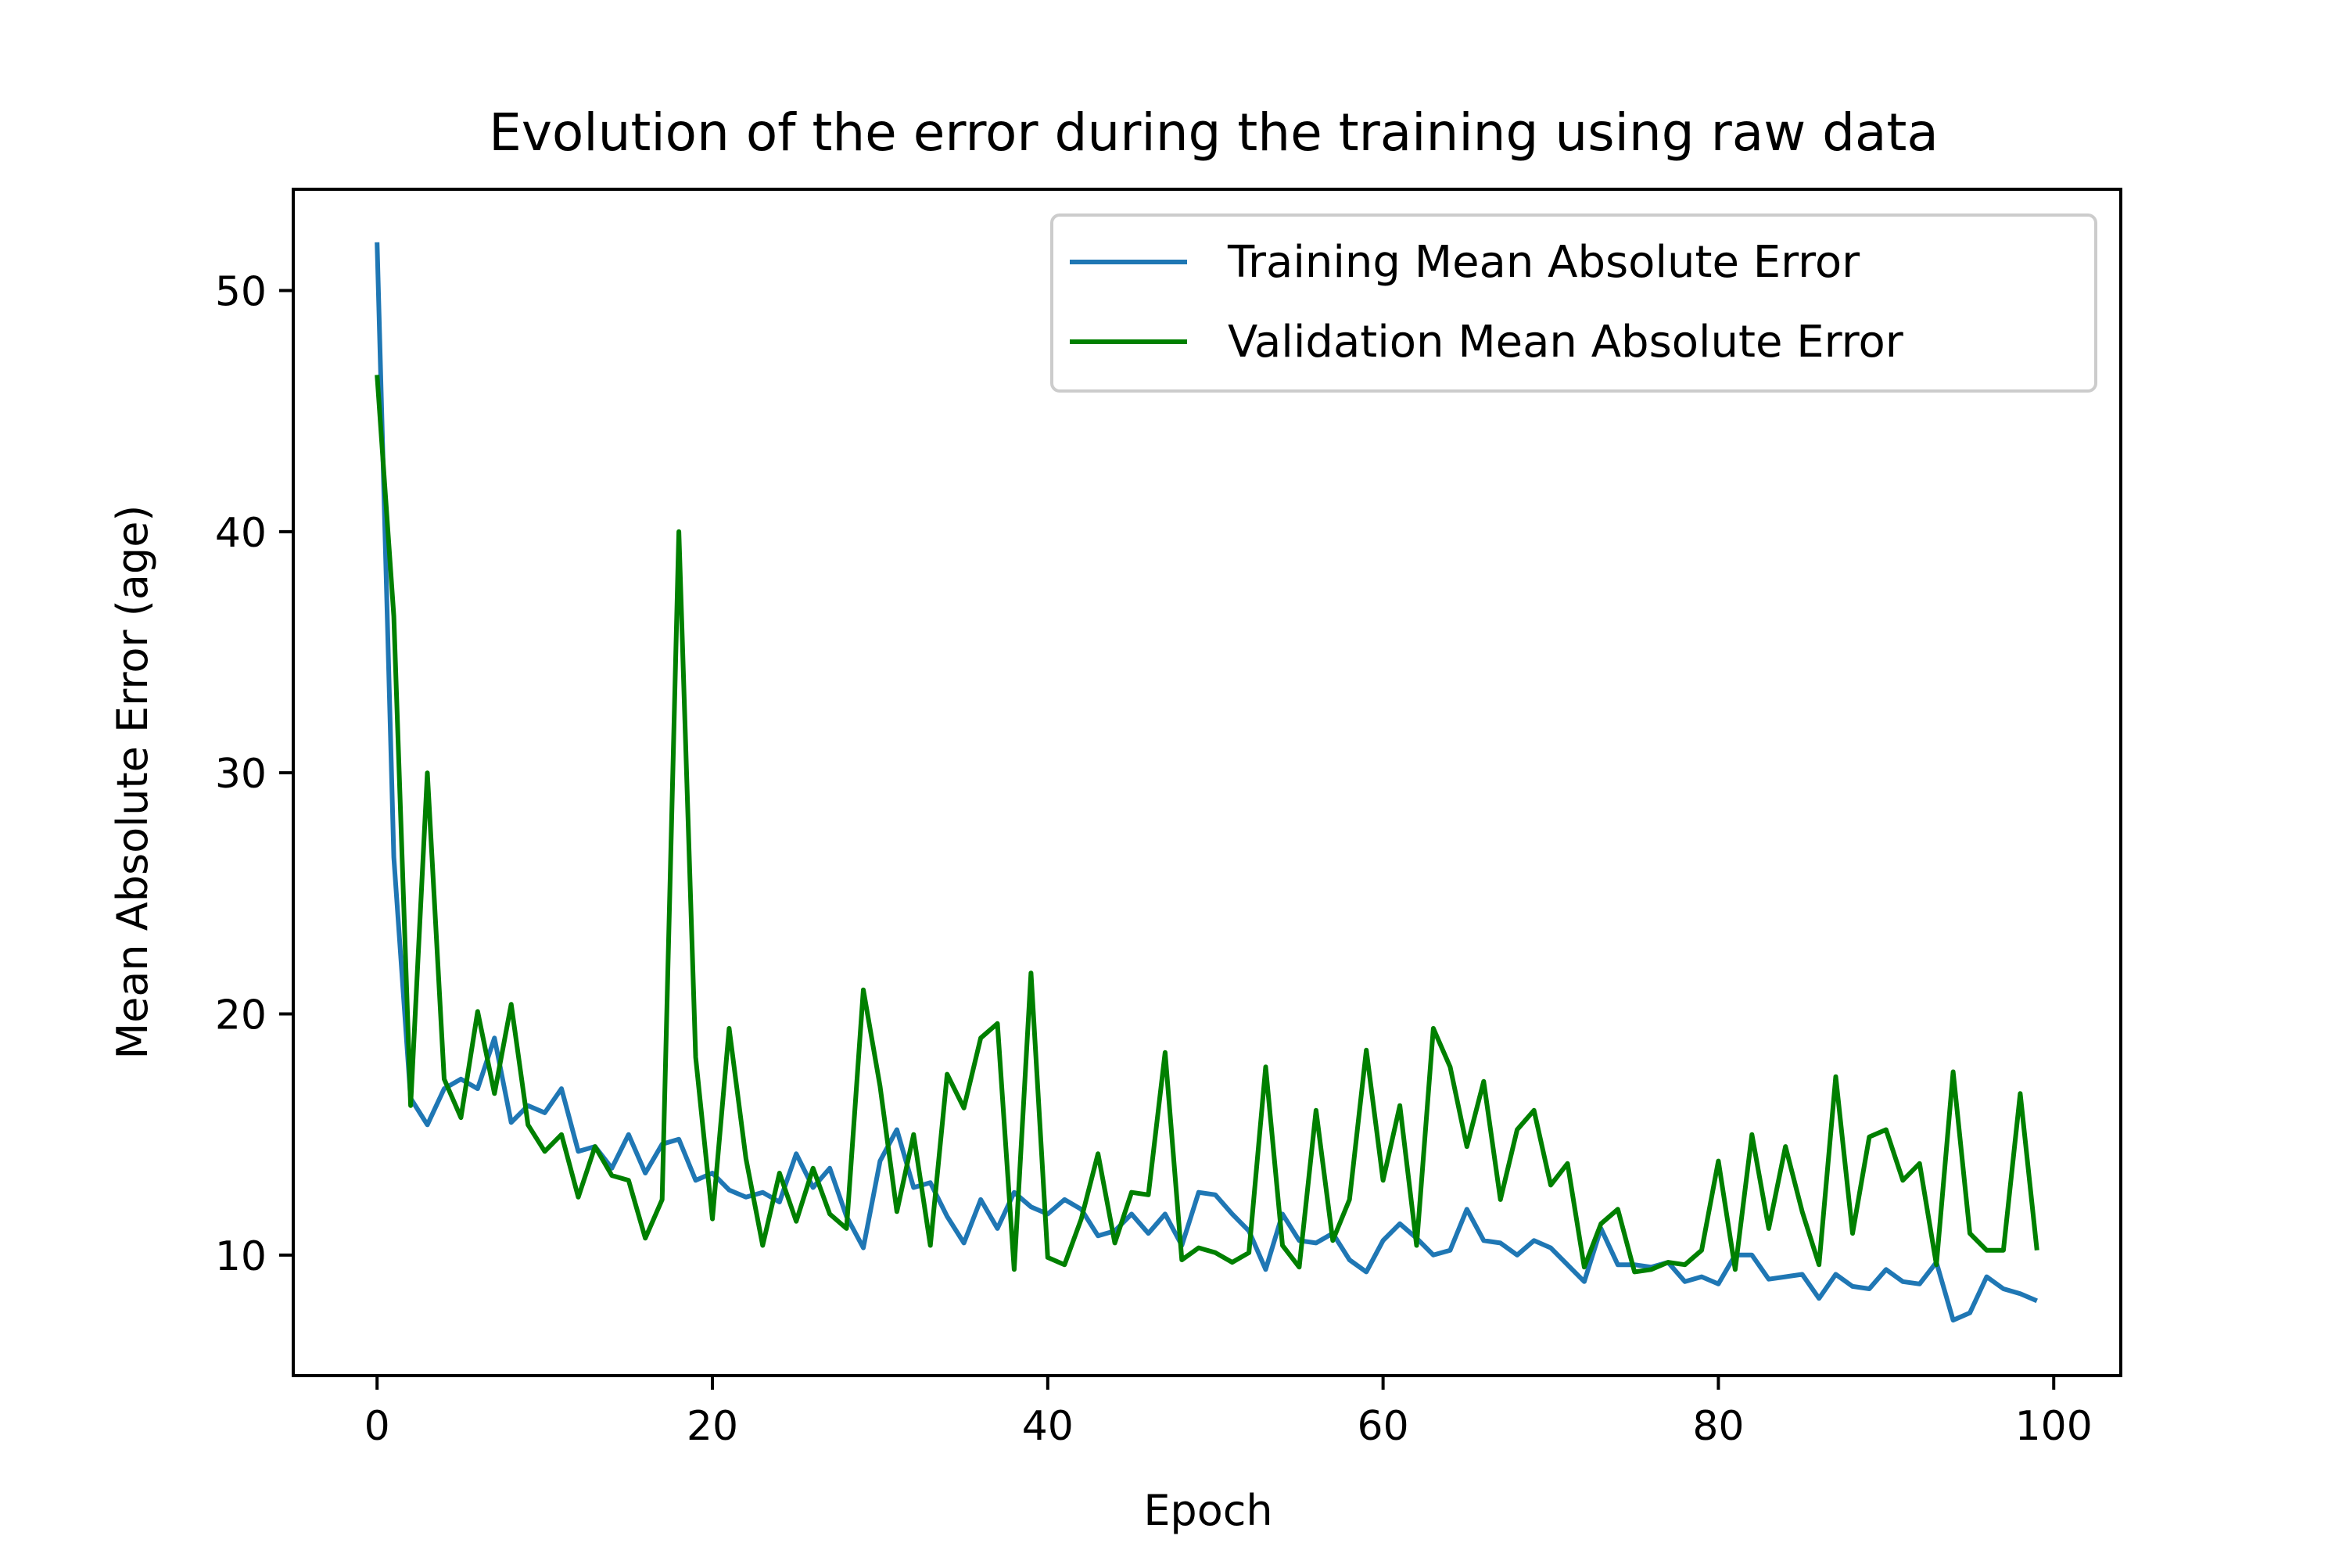 The width and height of the screenshot is (2346, 1568). What do you see at coordinates (241, 533) in the screenshot?
I see `y-tick-label: 40` at bounding box center [241, 533].